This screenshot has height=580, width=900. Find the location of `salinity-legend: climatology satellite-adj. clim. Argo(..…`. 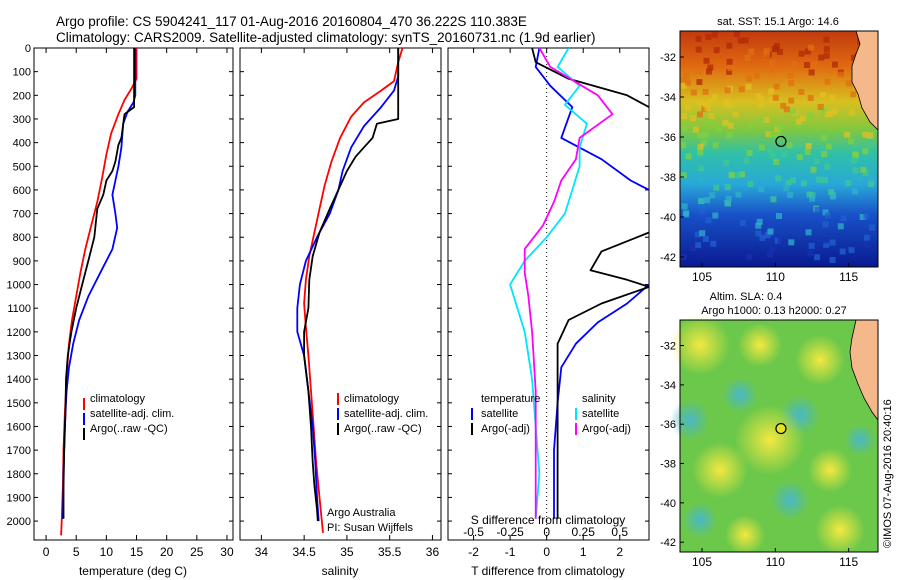

salinity-legend: climatology satellite-adj. clim. Argo(..… is located at coordinates (382, 414).